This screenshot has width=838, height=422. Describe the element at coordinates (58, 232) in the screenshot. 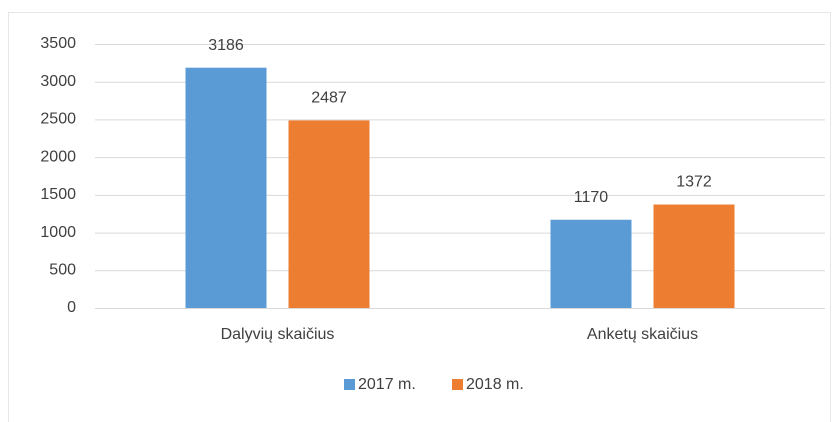

I see `y-tick-label: 1000` at that location.